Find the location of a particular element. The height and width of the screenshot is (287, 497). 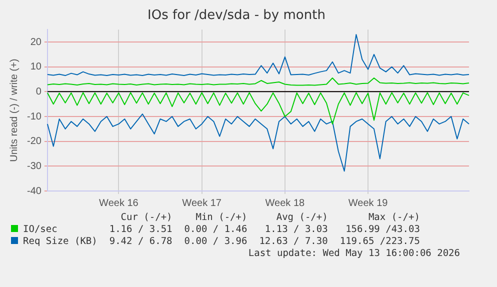

text: 1.13 / 3.03 is located at coordinates (296, 230).